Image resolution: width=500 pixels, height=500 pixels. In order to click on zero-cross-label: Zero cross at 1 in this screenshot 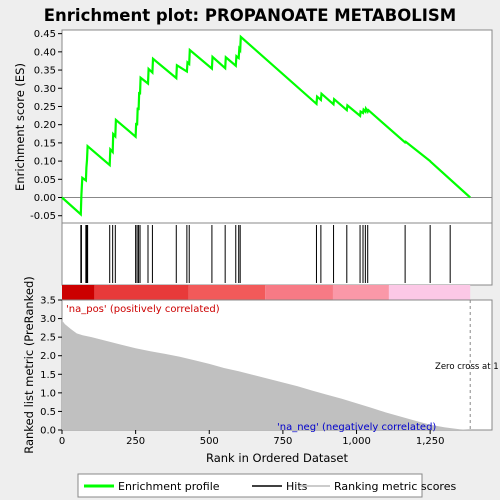, I will do `click(467, 367)`.